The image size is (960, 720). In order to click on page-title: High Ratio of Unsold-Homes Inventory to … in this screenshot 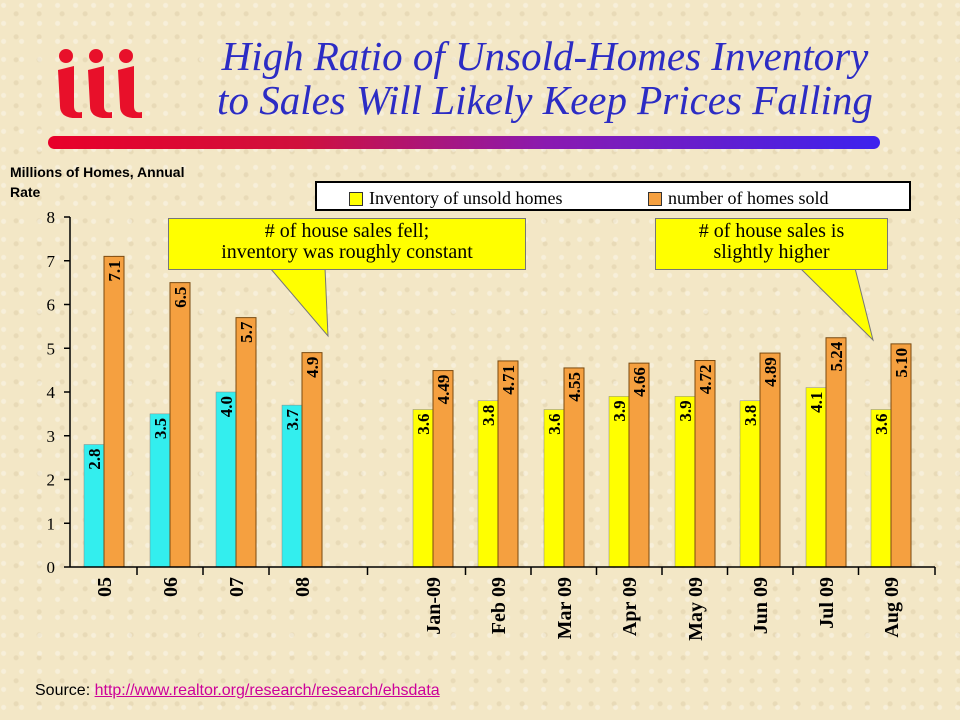, I will do `click(545, 78)`.